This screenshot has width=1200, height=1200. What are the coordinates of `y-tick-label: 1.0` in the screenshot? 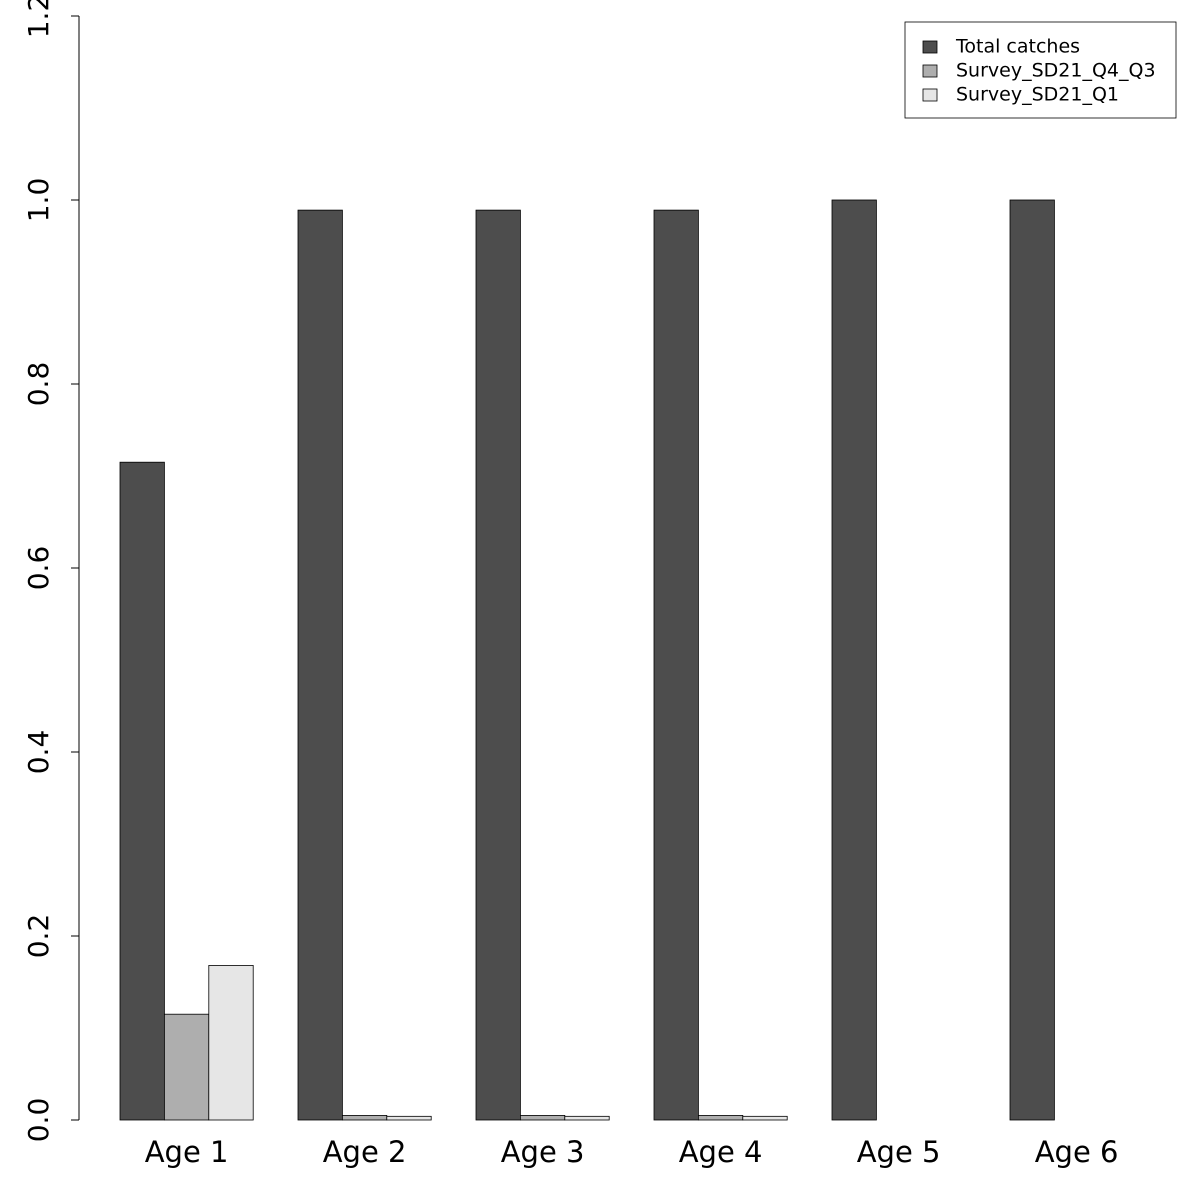 It's located at (38, 200).